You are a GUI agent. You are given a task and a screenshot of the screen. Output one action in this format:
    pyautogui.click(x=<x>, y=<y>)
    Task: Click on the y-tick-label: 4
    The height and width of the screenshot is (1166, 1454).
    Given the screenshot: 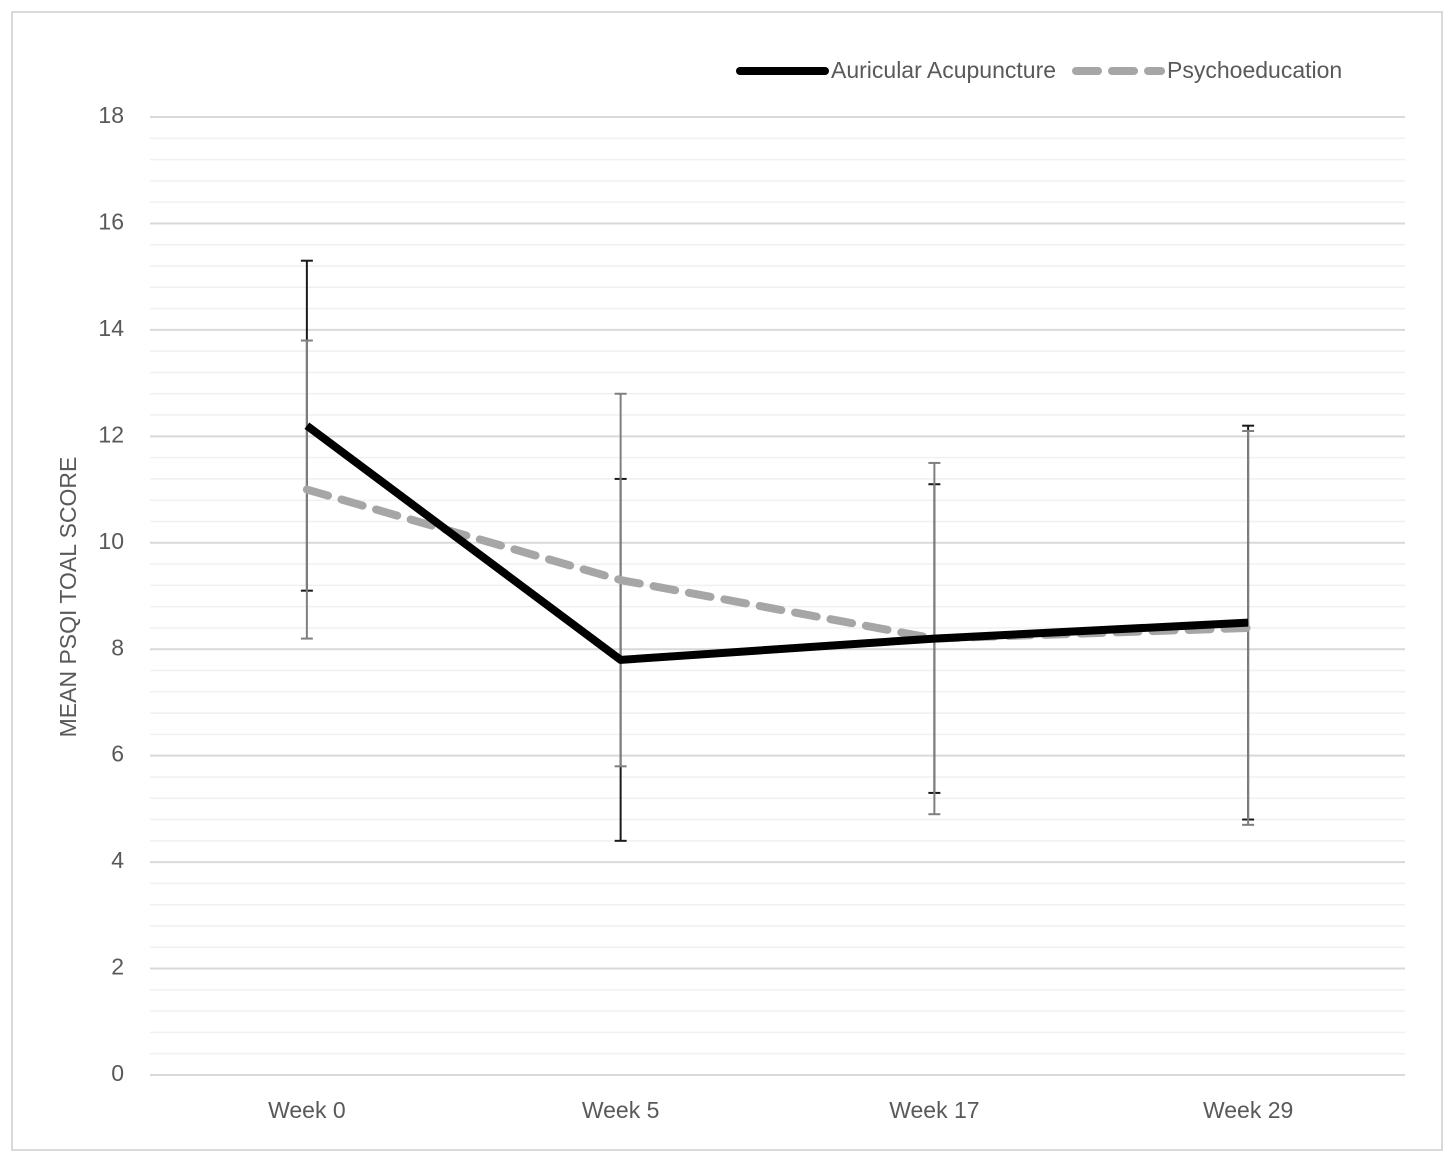 What is the action you would take?
    pyautogui.click(x=117, y=860)
    